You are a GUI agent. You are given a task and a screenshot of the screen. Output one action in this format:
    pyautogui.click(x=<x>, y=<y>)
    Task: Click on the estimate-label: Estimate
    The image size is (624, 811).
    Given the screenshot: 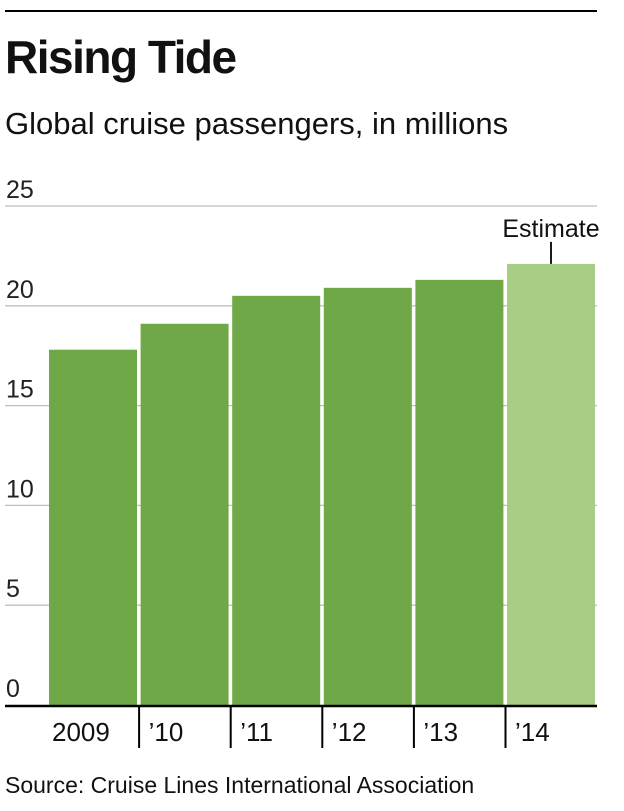 What is the action you would take?
    pyautogui.click(x=550, y=229)
    